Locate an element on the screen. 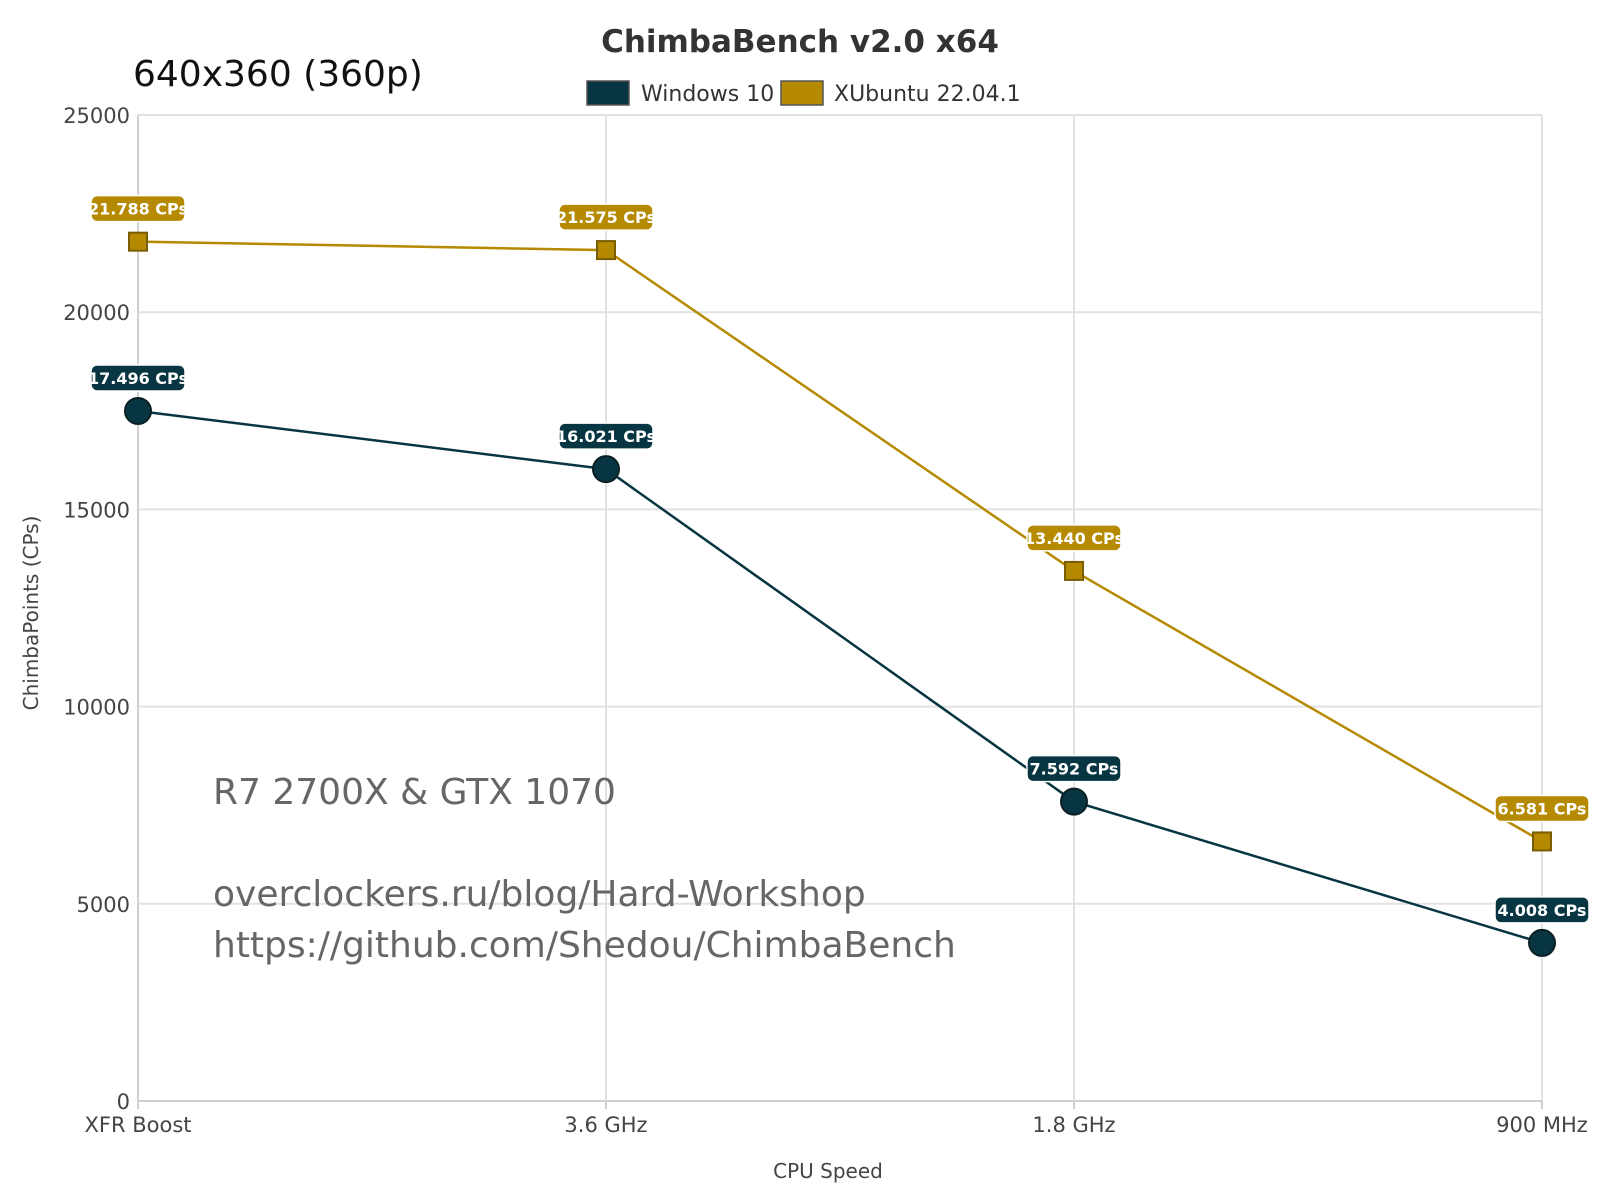  y-axis-label: ChimbaPoints (CPs) is located at coordinates (31, 613).